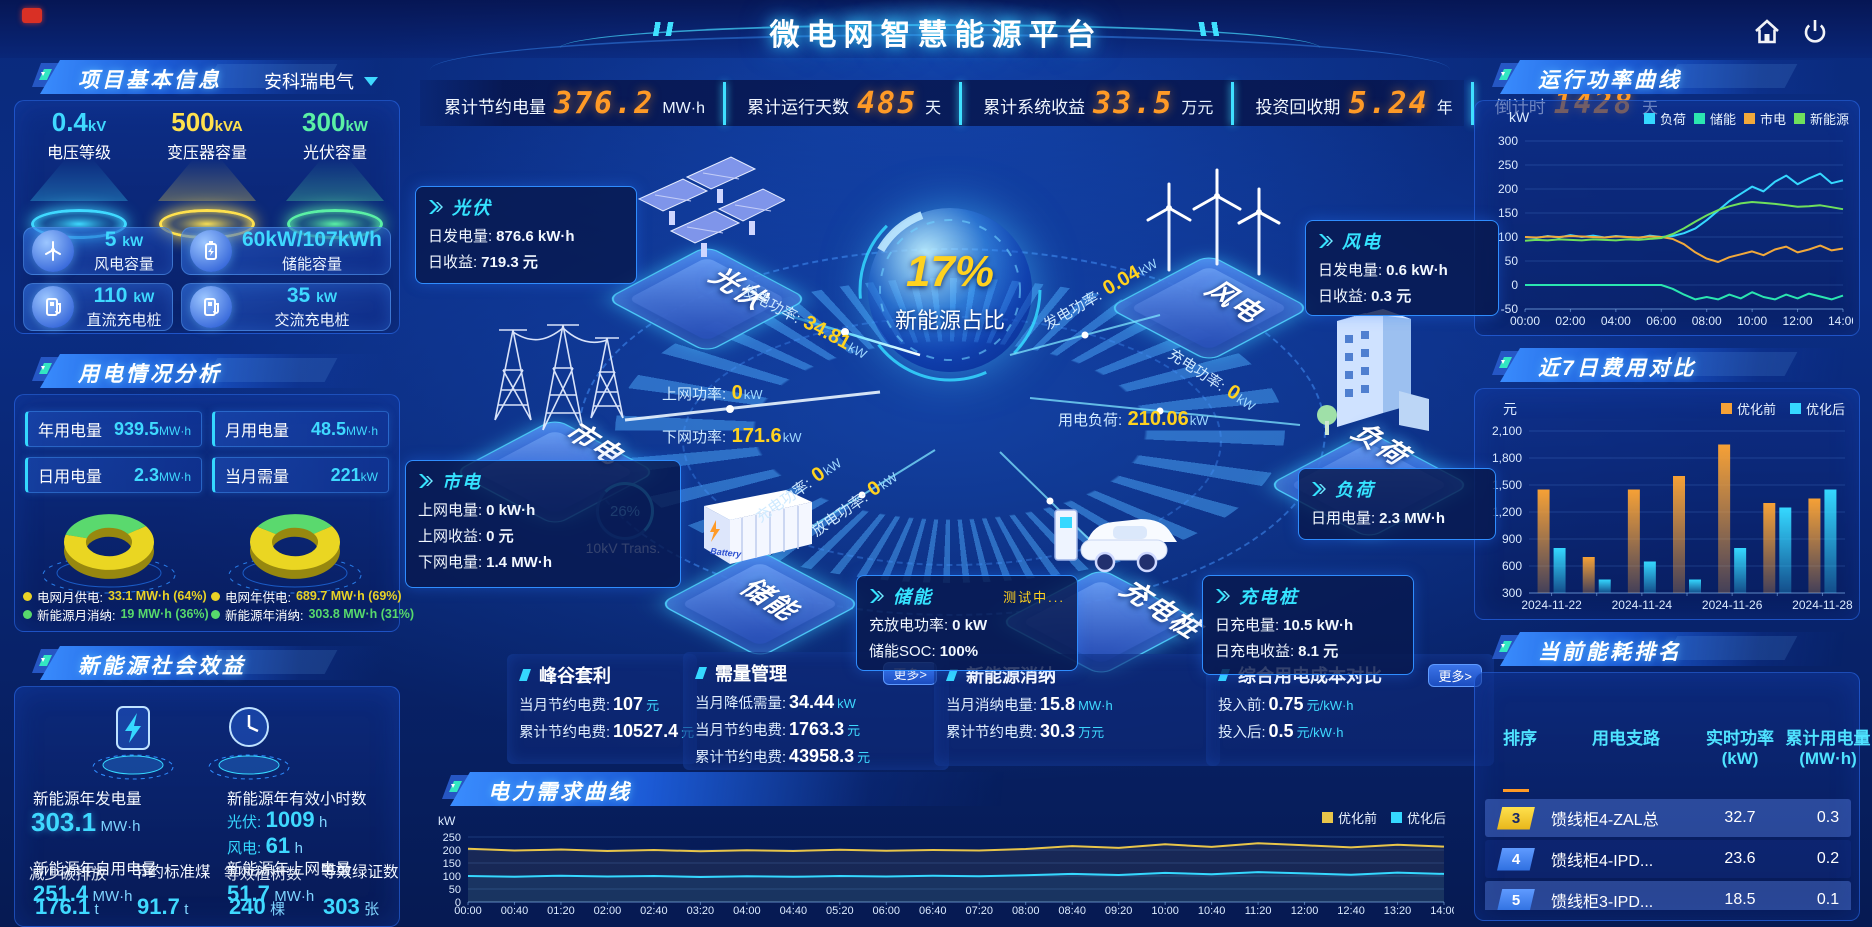 Image resolution: width=1872 pixels, height=927 pixels. I want to click on benefit-label: 新能源年自用电量, so click(95, 869).